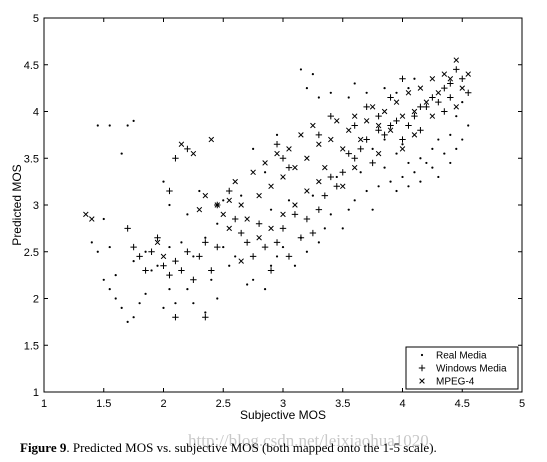 This screenshot has width=547, height=462. I want to click on legend: Real Media Windows Media MPEG-4, so click(462, 368).